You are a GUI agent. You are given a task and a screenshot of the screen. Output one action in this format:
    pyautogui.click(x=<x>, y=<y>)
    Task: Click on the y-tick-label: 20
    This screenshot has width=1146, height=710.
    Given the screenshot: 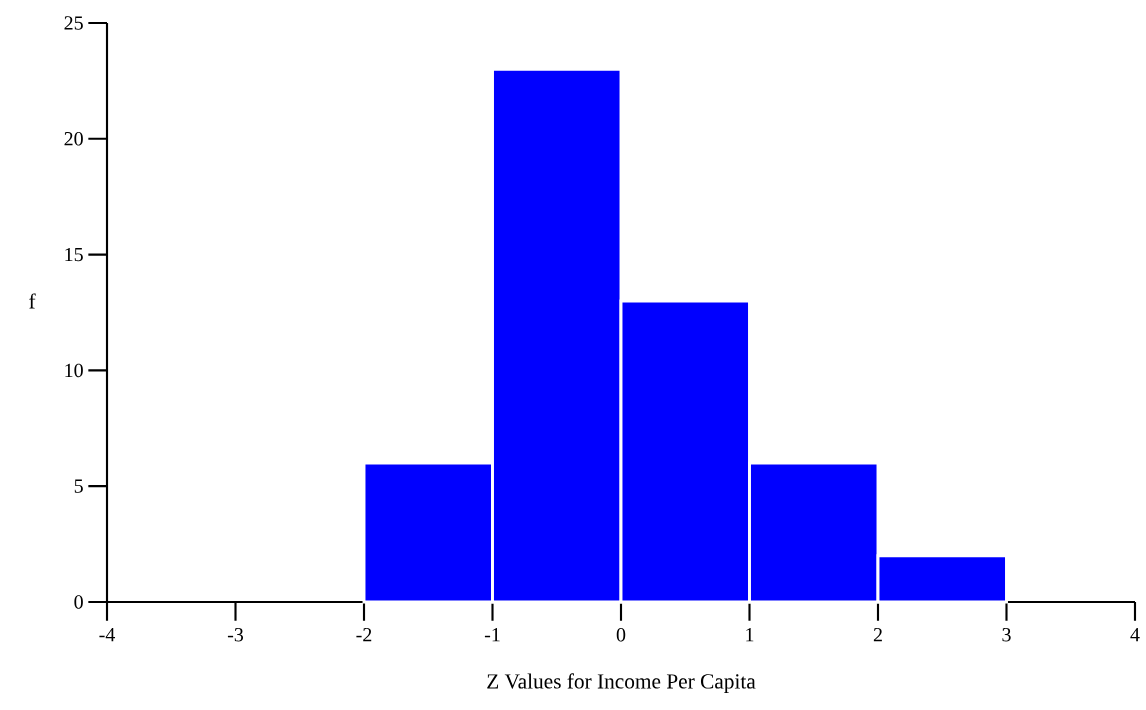 What is the action you would take?
    pyautogui.click(x=73, y=139)
    